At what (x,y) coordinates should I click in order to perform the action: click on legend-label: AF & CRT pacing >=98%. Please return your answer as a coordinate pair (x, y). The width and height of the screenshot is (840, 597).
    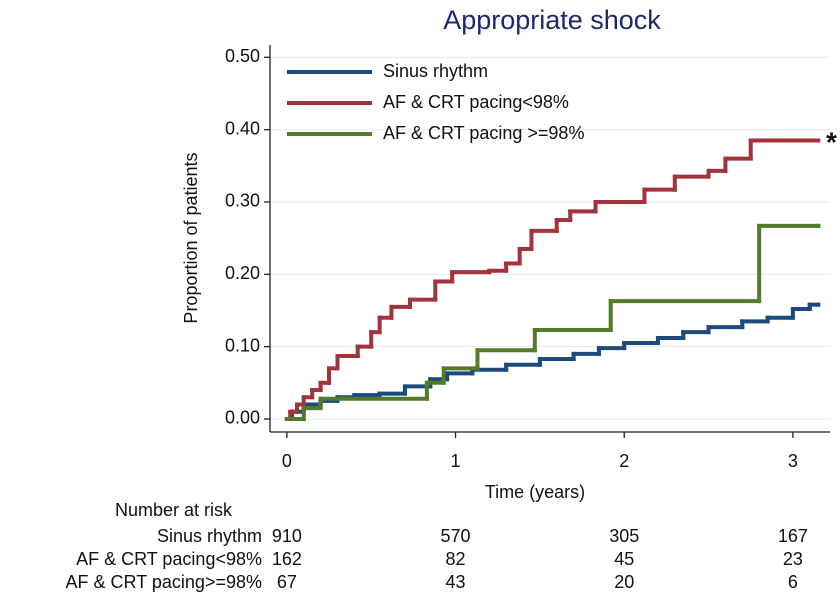
    Looking at the image, I should click on (483, 133).